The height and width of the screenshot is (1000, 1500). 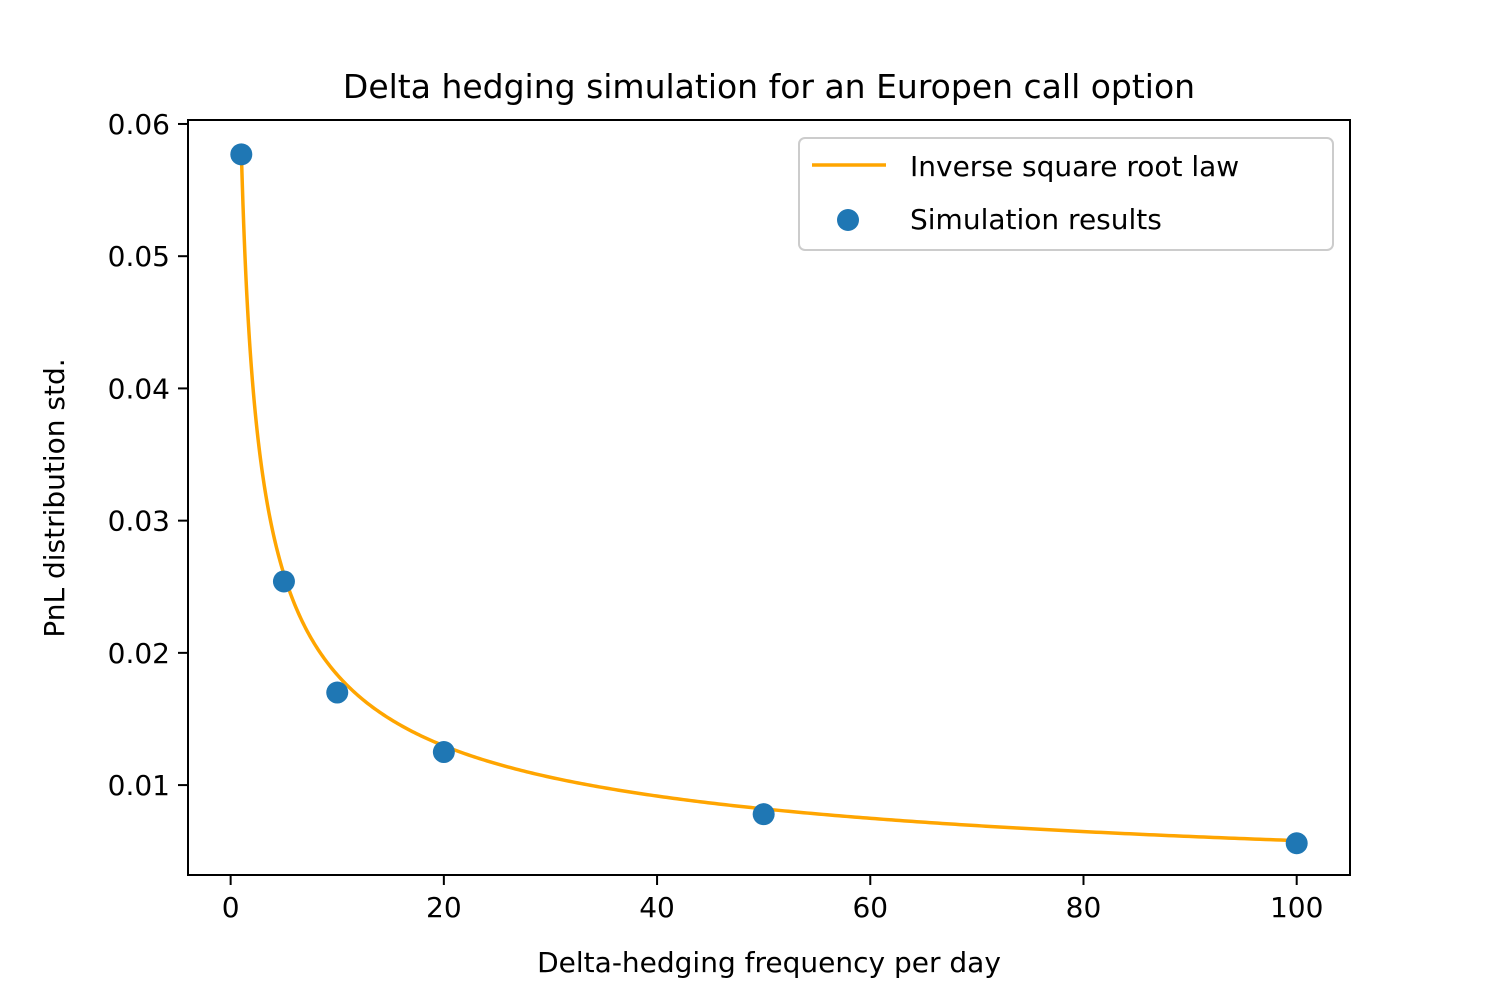 I want to click on x-tick-label: 60, so click(x=870, y=907).